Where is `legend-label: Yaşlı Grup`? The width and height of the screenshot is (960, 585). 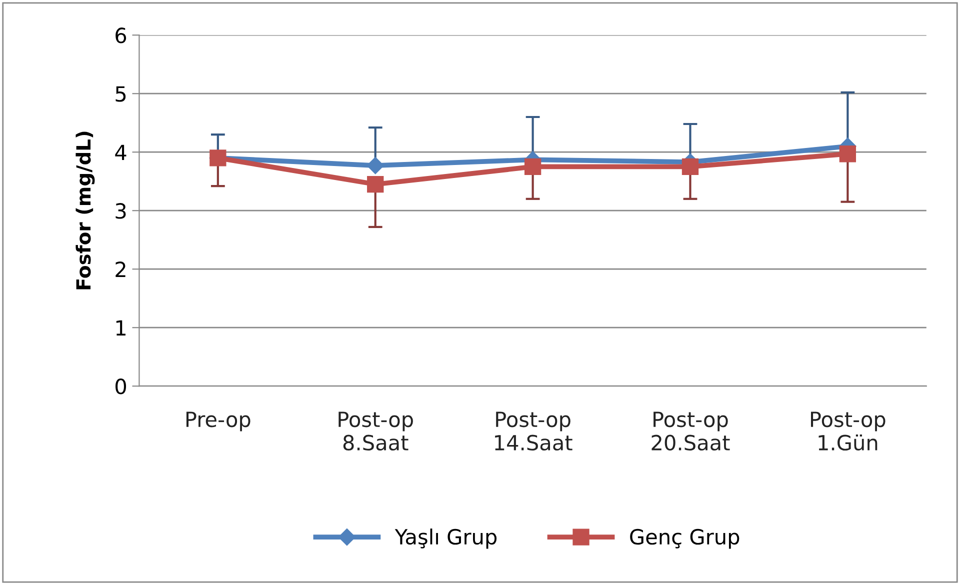
legend-label: Yaşlı Grup is located at coordinates (445, 538).